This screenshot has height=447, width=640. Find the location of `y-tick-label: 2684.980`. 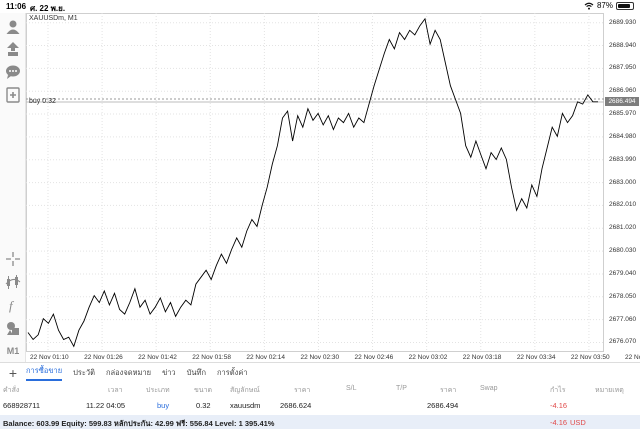

y-tick-label: 2684.980 is located at coordinates (623, 136).